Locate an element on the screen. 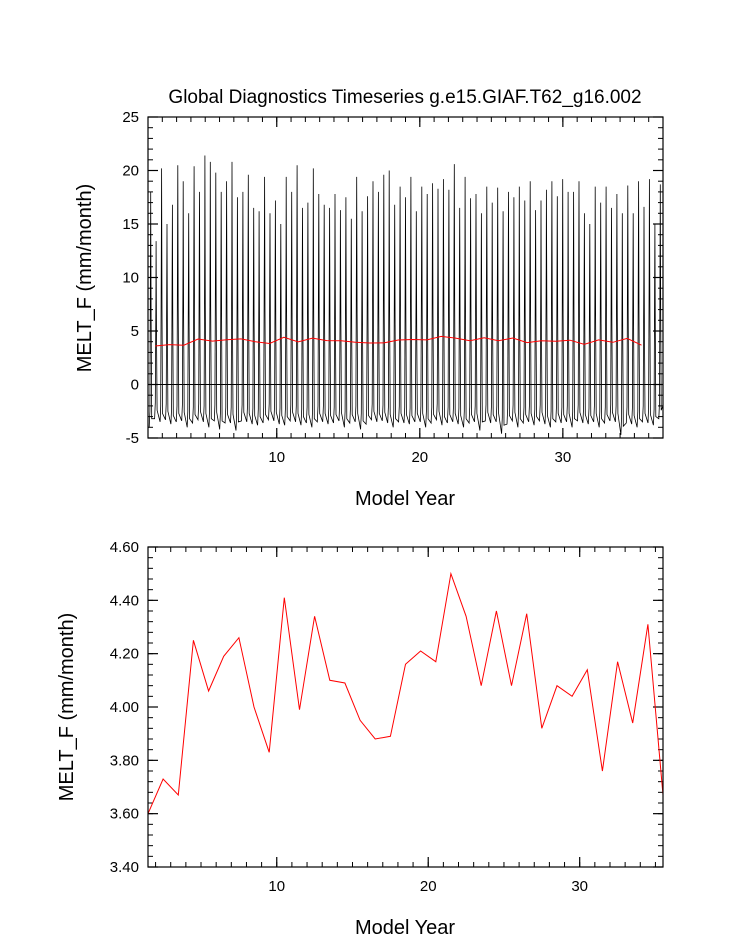  bottom-y-tick-label: 4.60 is located at coordinates (124, 547).